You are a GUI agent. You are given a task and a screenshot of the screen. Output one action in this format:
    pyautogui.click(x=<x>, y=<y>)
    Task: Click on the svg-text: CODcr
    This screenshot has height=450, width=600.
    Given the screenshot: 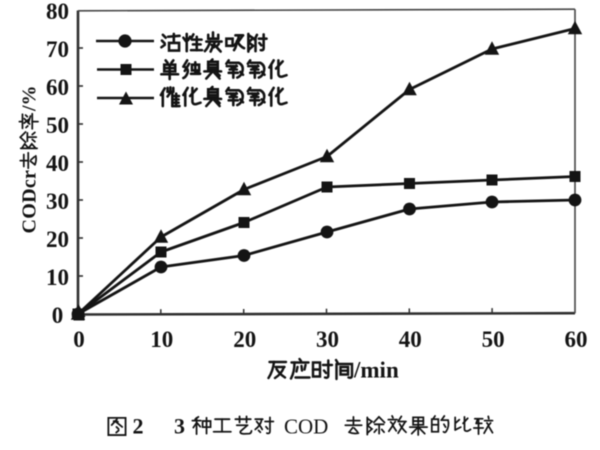 What is the action you would take?
    pyautogui.click(x=30, y=202)
    